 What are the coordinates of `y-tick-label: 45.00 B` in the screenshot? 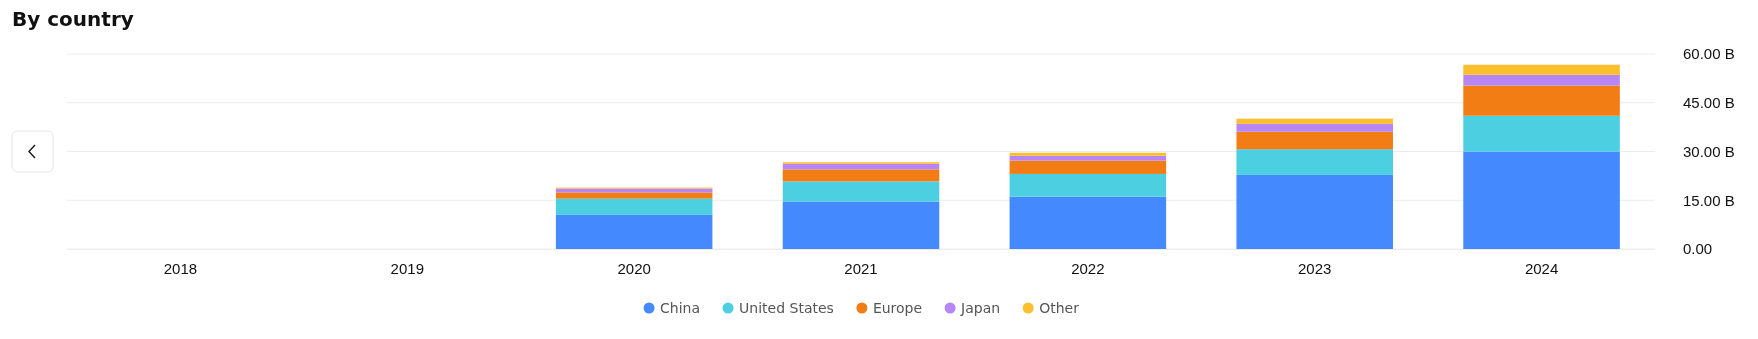 It's located at (1709, 103).